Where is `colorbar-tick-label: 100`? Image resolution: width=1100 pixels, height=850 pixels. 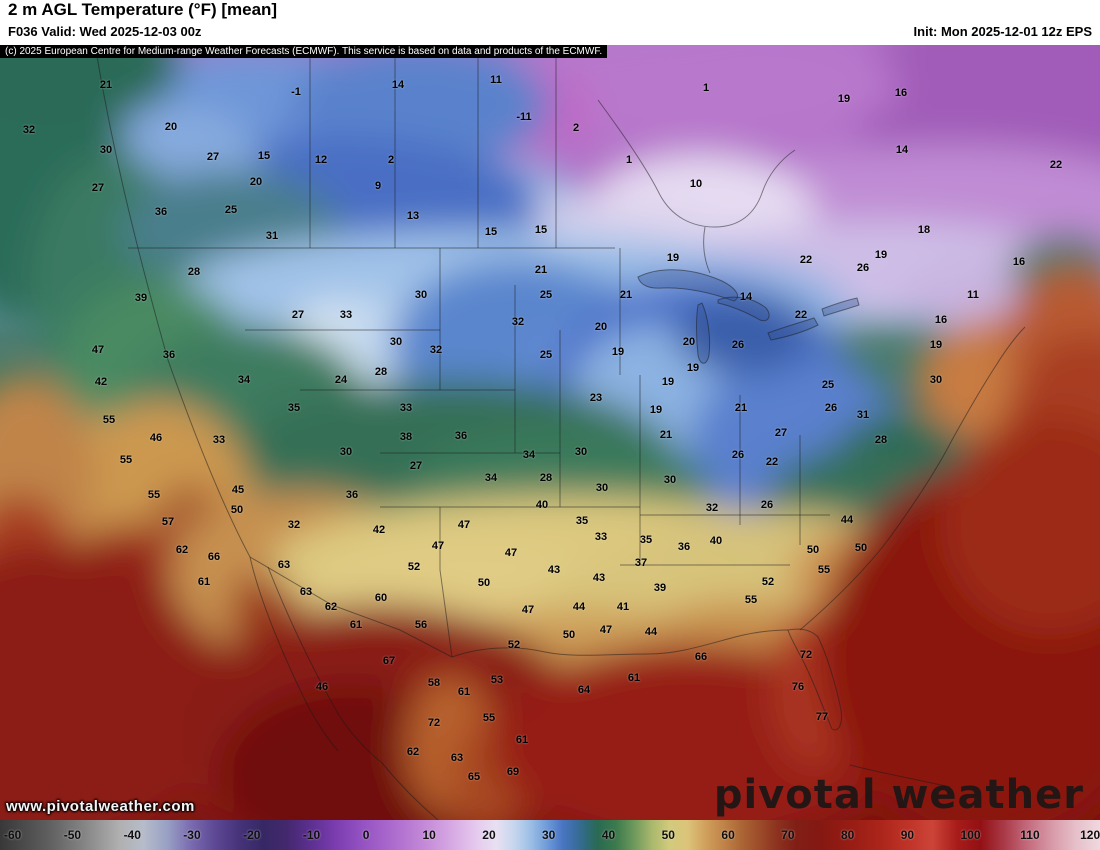
colorbar-tick-label: 100 is located at coordinates (970, 835).